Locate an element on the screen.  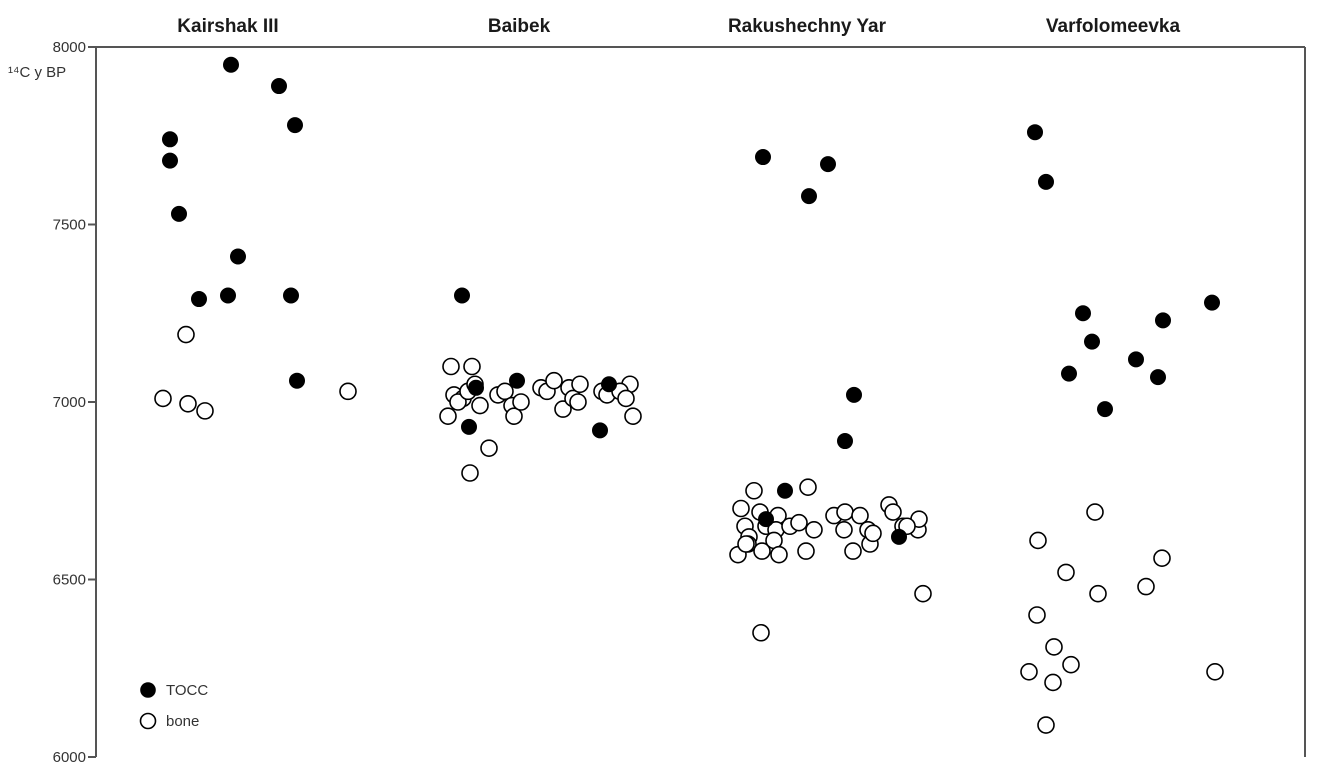
y-tick-label: 6500 is located at coordinates (69, 580).